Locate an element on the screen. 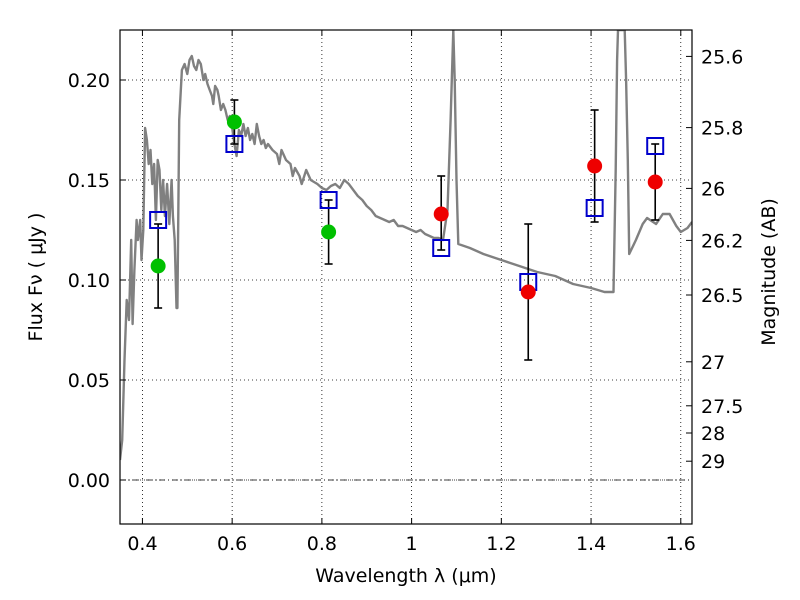  y2-tick-label: 27 is located at coordinates (713, 363).